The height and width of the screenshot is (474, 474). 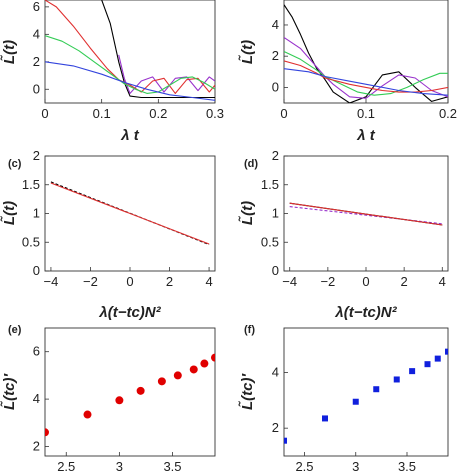 What do you see at coordinates (442, 281) in the screenshot?
I see `panel-d-xtick-label: 4` at bounding box center [442, 281].